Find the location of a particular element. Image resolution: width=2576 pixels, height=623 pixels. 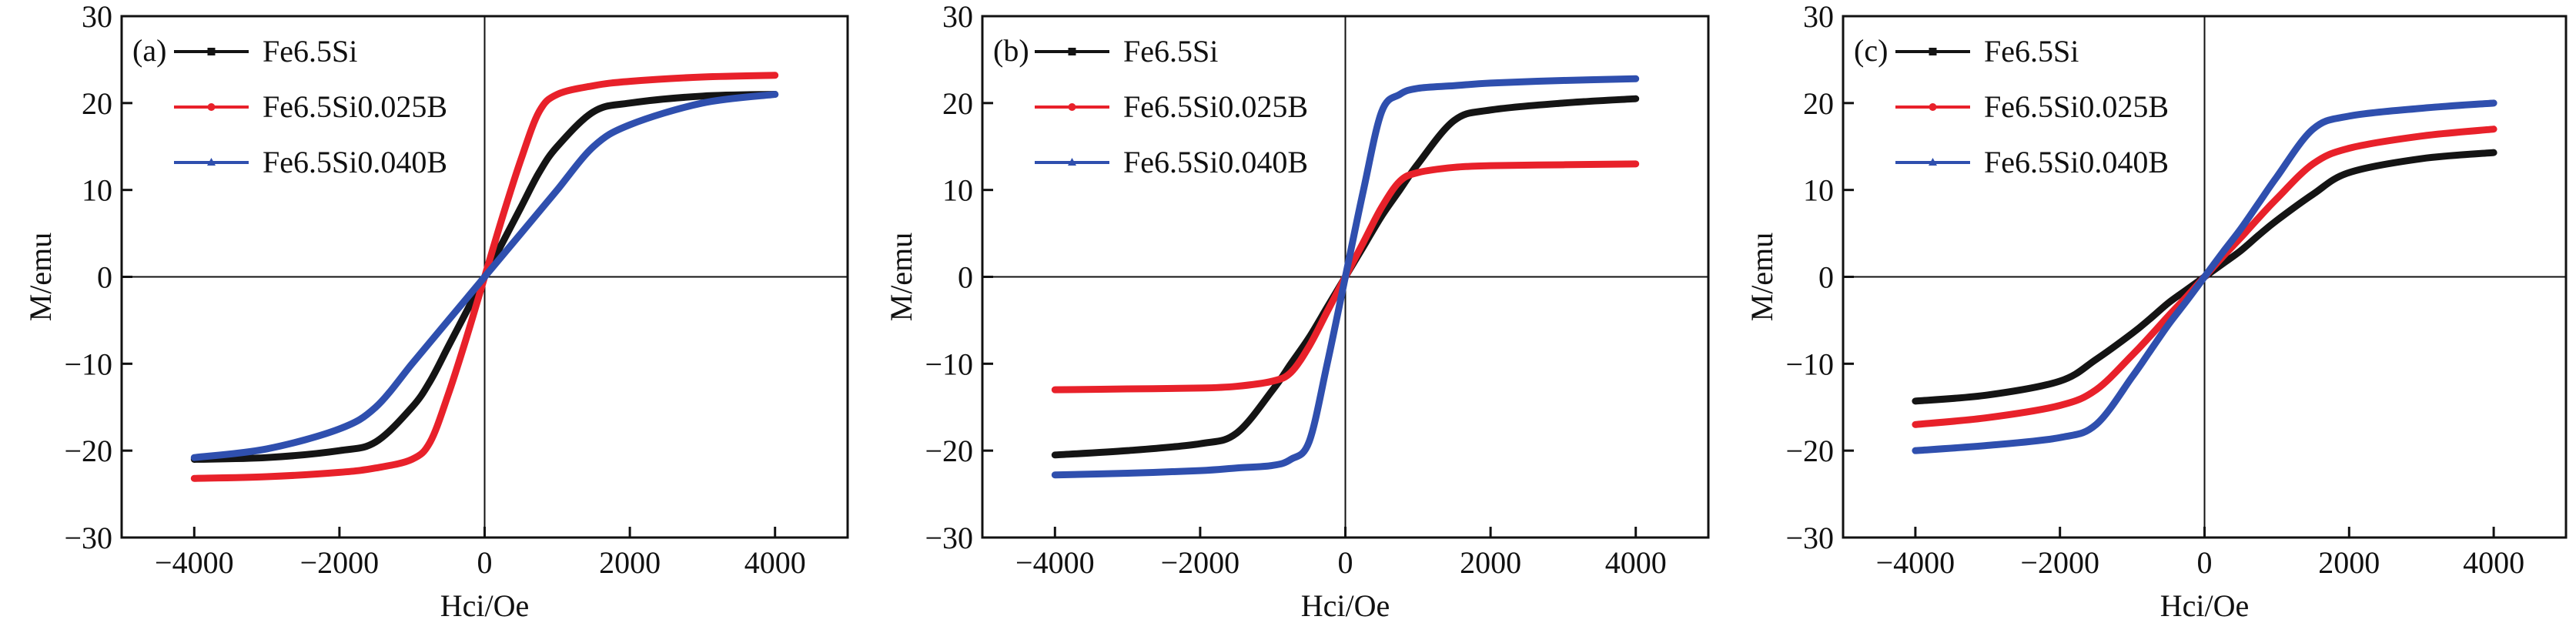

legend-triangle-icon is located at coordinates (1933, 162).